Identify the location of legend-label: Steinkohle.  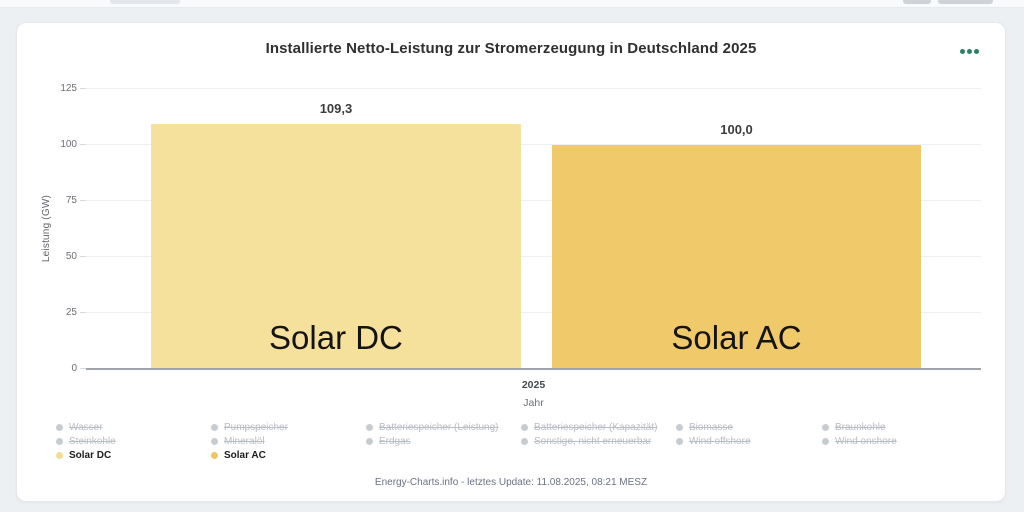
(92, 441).